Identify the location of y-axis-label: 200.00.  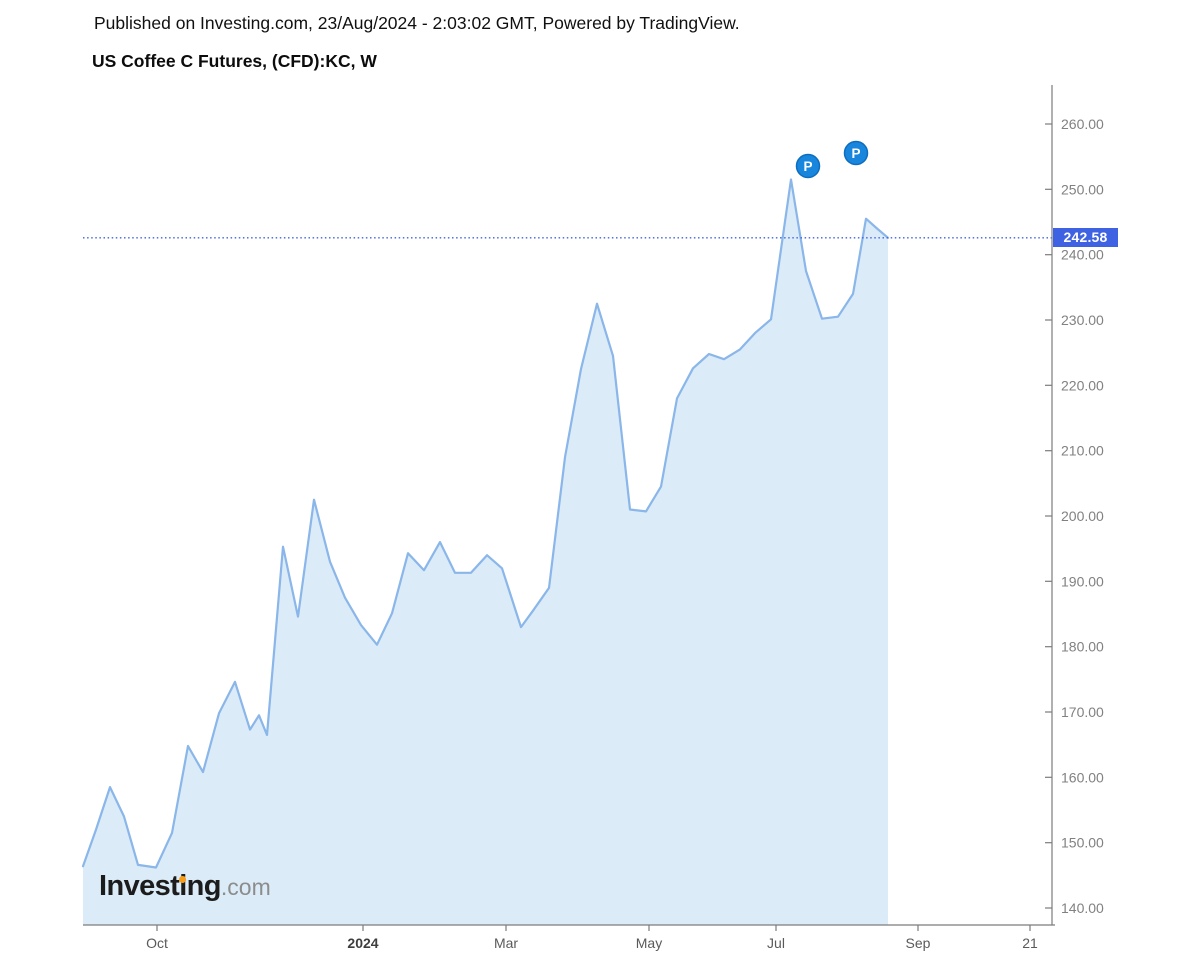
(1082, 516).